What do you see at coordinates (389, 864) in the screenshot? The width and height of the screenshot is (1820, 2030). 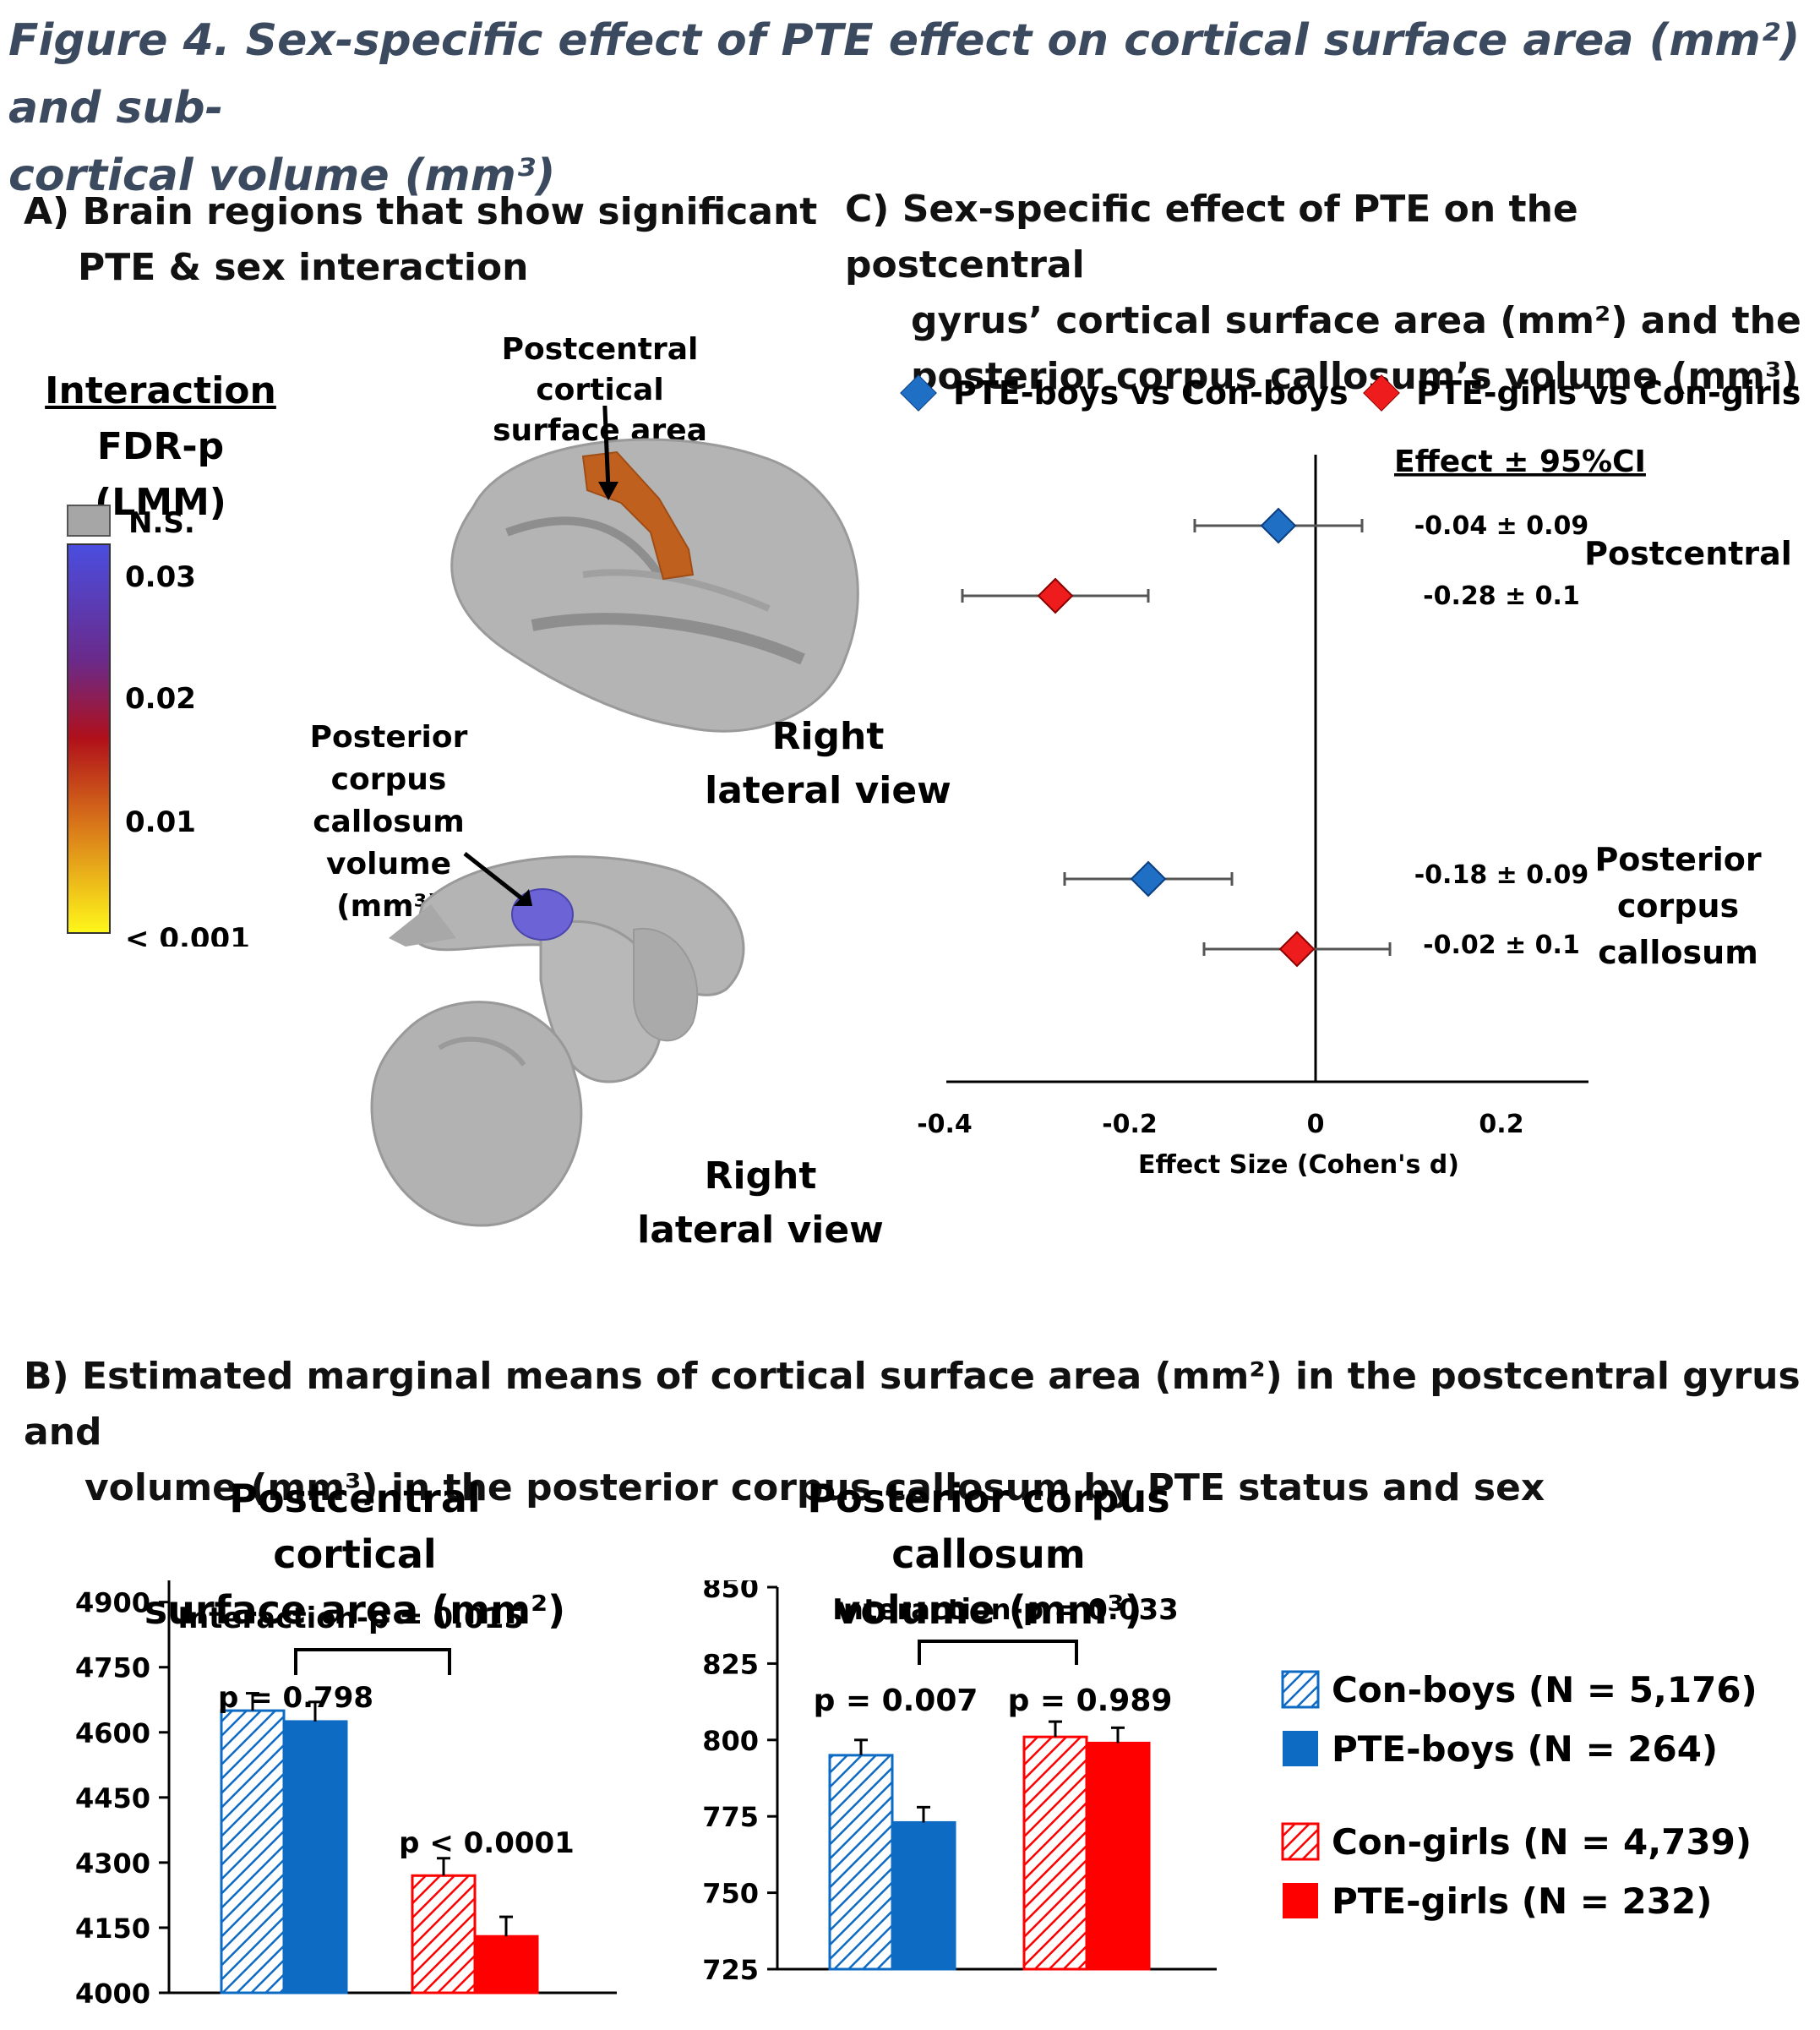 I see `callosum-label-line3: volume` at bounding box center [389, 864].